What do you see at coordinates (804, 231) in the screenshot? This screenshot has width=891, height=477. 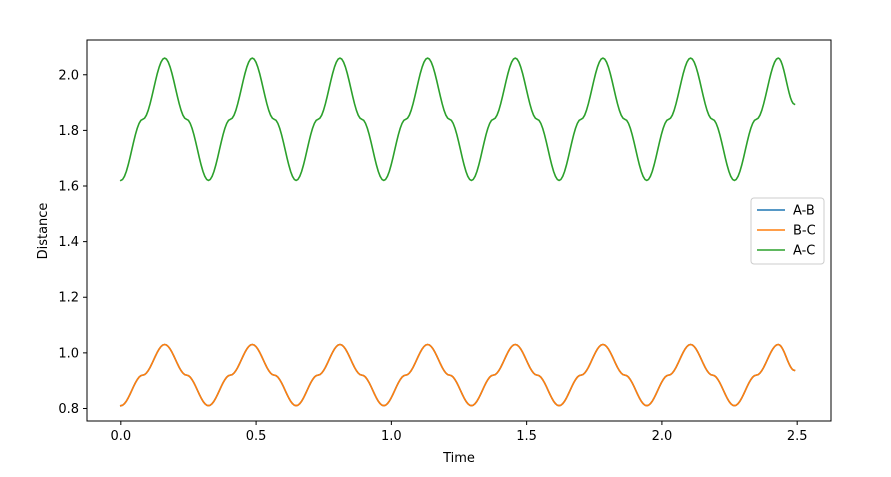 I see `legend-label: B-C` at bounding box center [804, 231].